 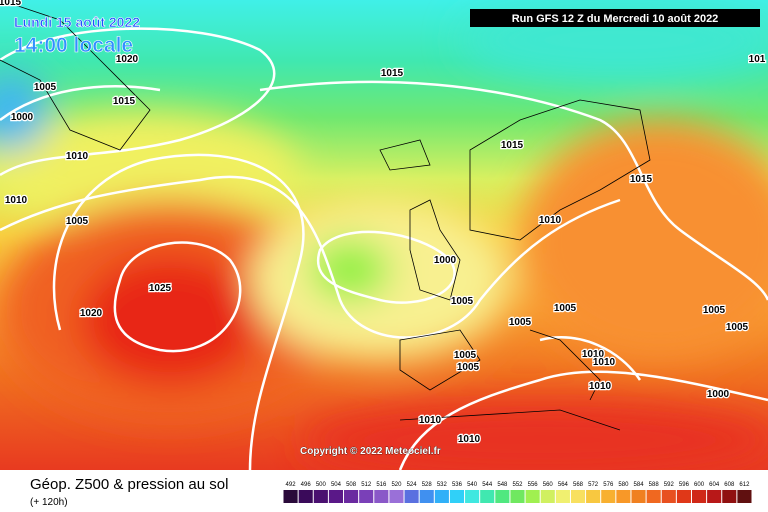 What do you see at coordinates (593, 485) in the screenshot?
I see `legend-label: 572` at bounding box center [593, 485].